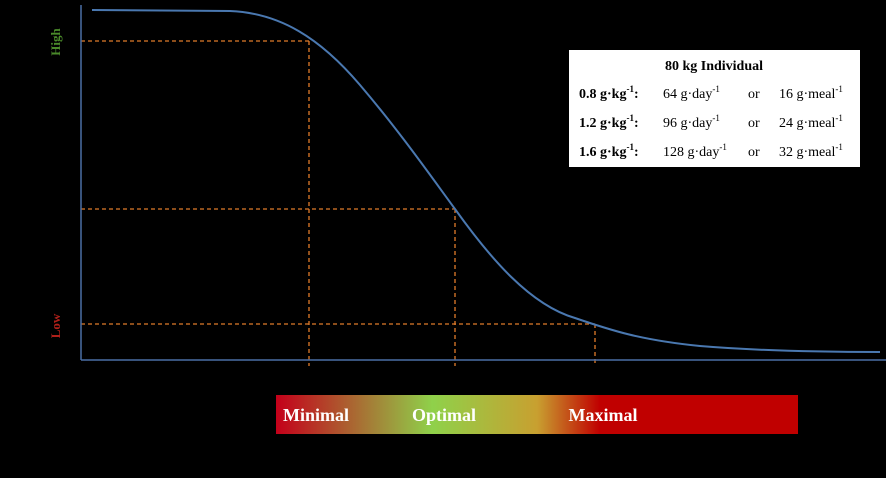 This screenshot has height=478, width=886. I want to click on scale-label: Maximal, so click(603, 415).